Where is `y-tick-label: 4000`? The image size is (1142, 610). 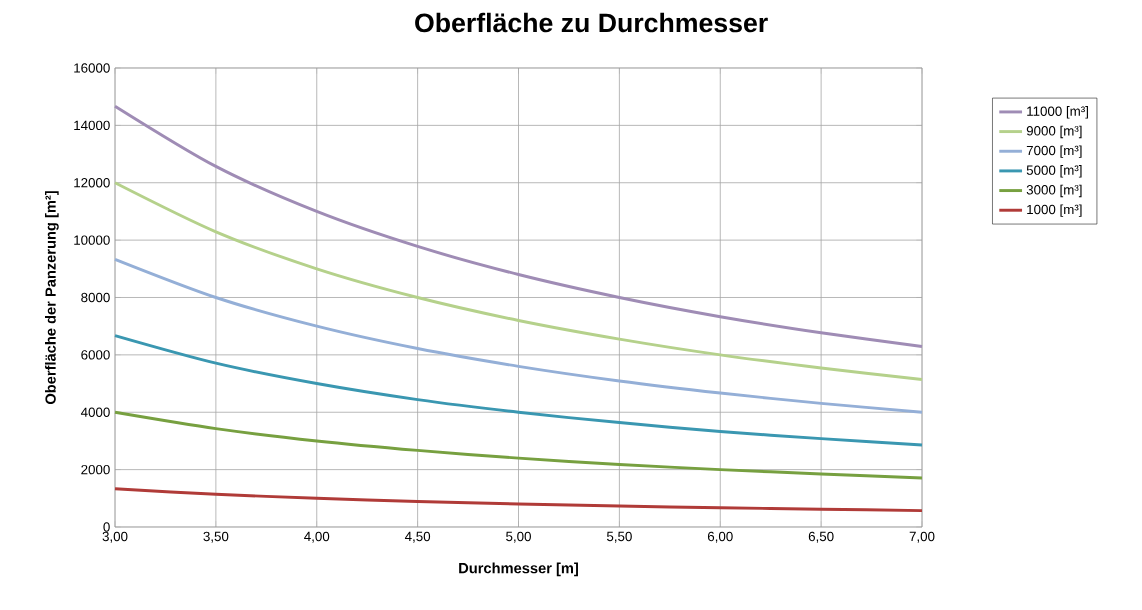 y-tick-label: 4000 is located at coordinates (95, 412).